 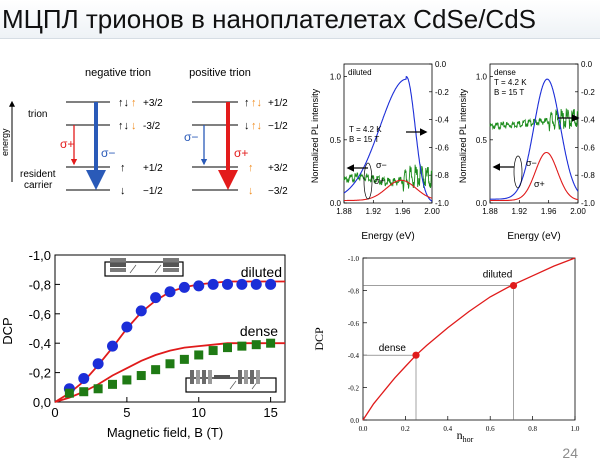 I want to click on x-tick-label: 1.96, so click(x=549, y=211).